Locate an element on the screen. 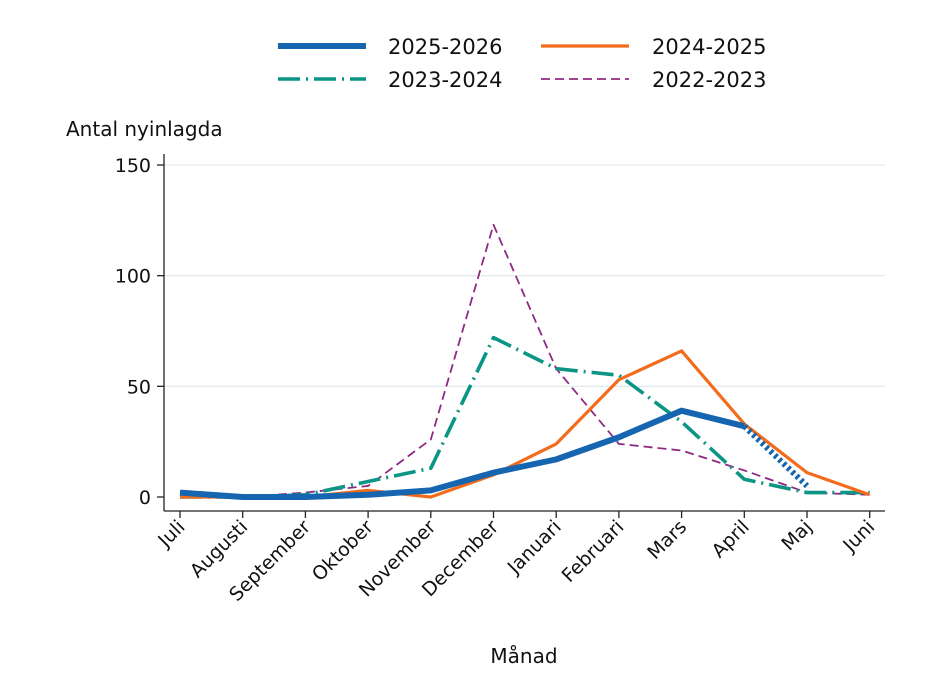 This screenshot has height=687, width=944. series-line-2025-2026 is located at coordinates (462, 453).